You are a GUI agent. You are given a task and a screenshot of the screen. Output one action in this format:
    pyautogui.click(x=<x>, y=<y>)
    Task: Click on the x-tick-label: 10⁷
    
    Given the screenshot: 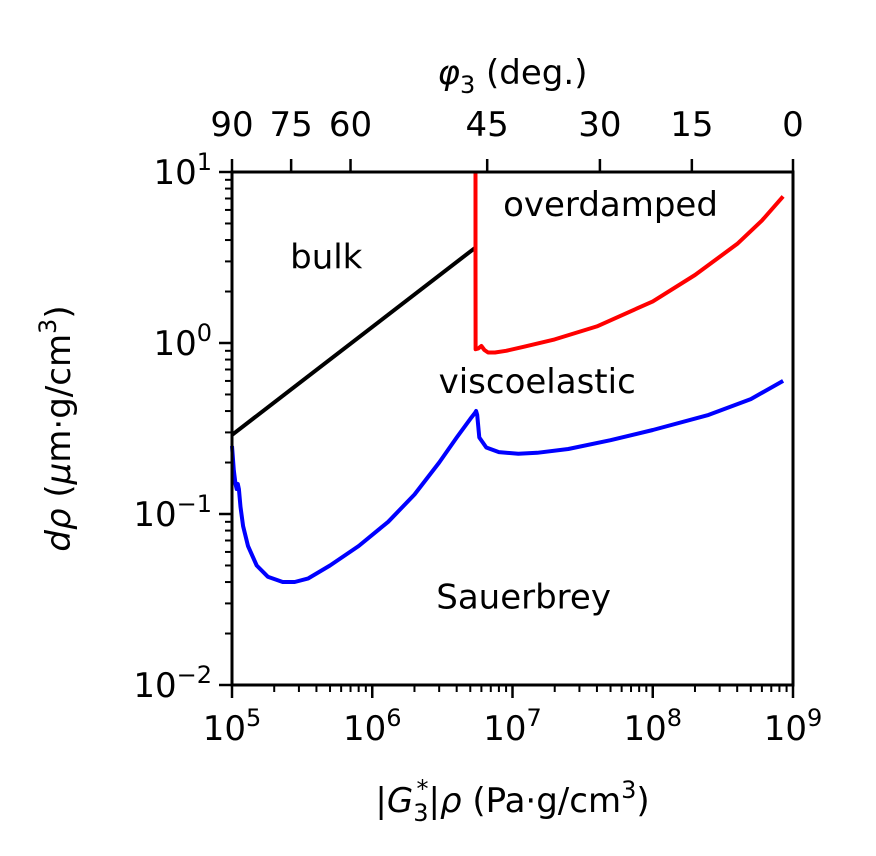 What is the action you would take?
    pyautogui.click(x=512, y=726)
    